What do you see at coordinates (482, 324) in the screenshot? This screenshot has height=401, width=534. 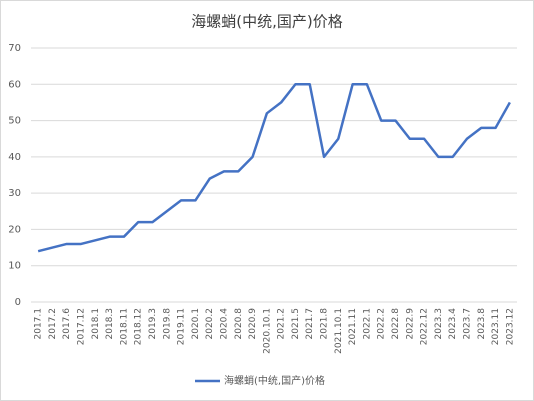 I see `x-tick-label: 2023.8` at bounding box center [482, 324].